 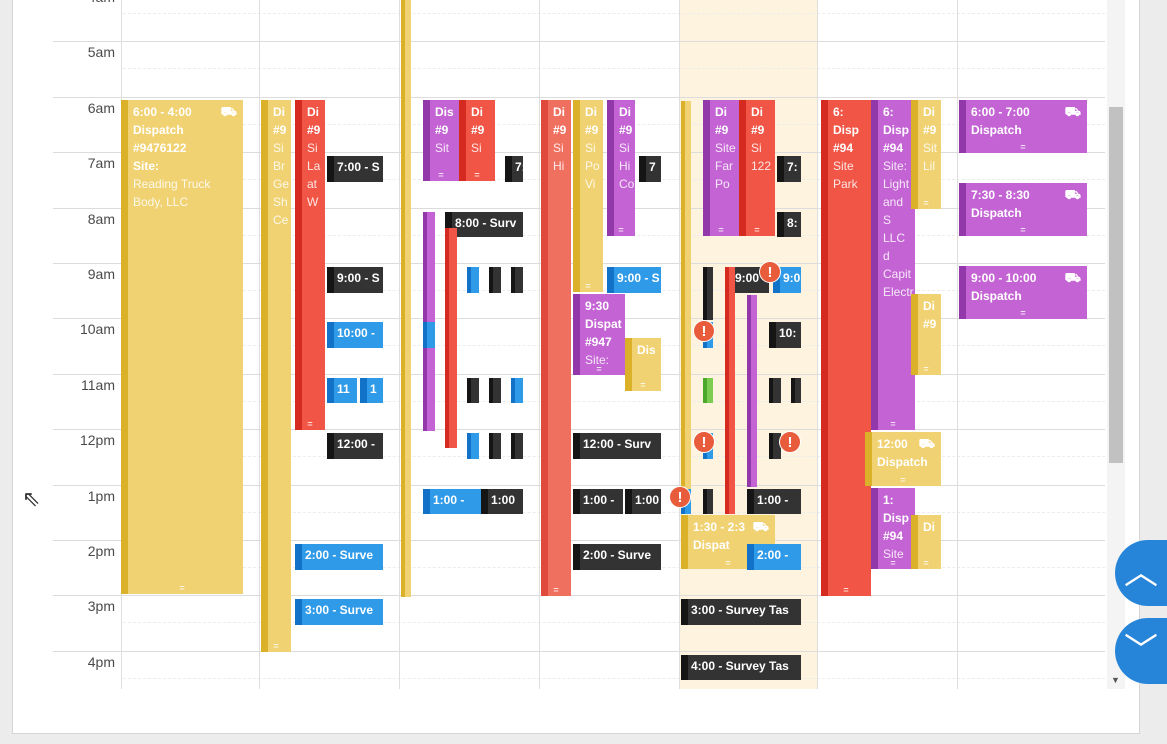 What do you see at coordinates (339, 612) in the screenshot?
I see `survey-task-event: 3:00 - Surve` at bounding box center [339, 612].